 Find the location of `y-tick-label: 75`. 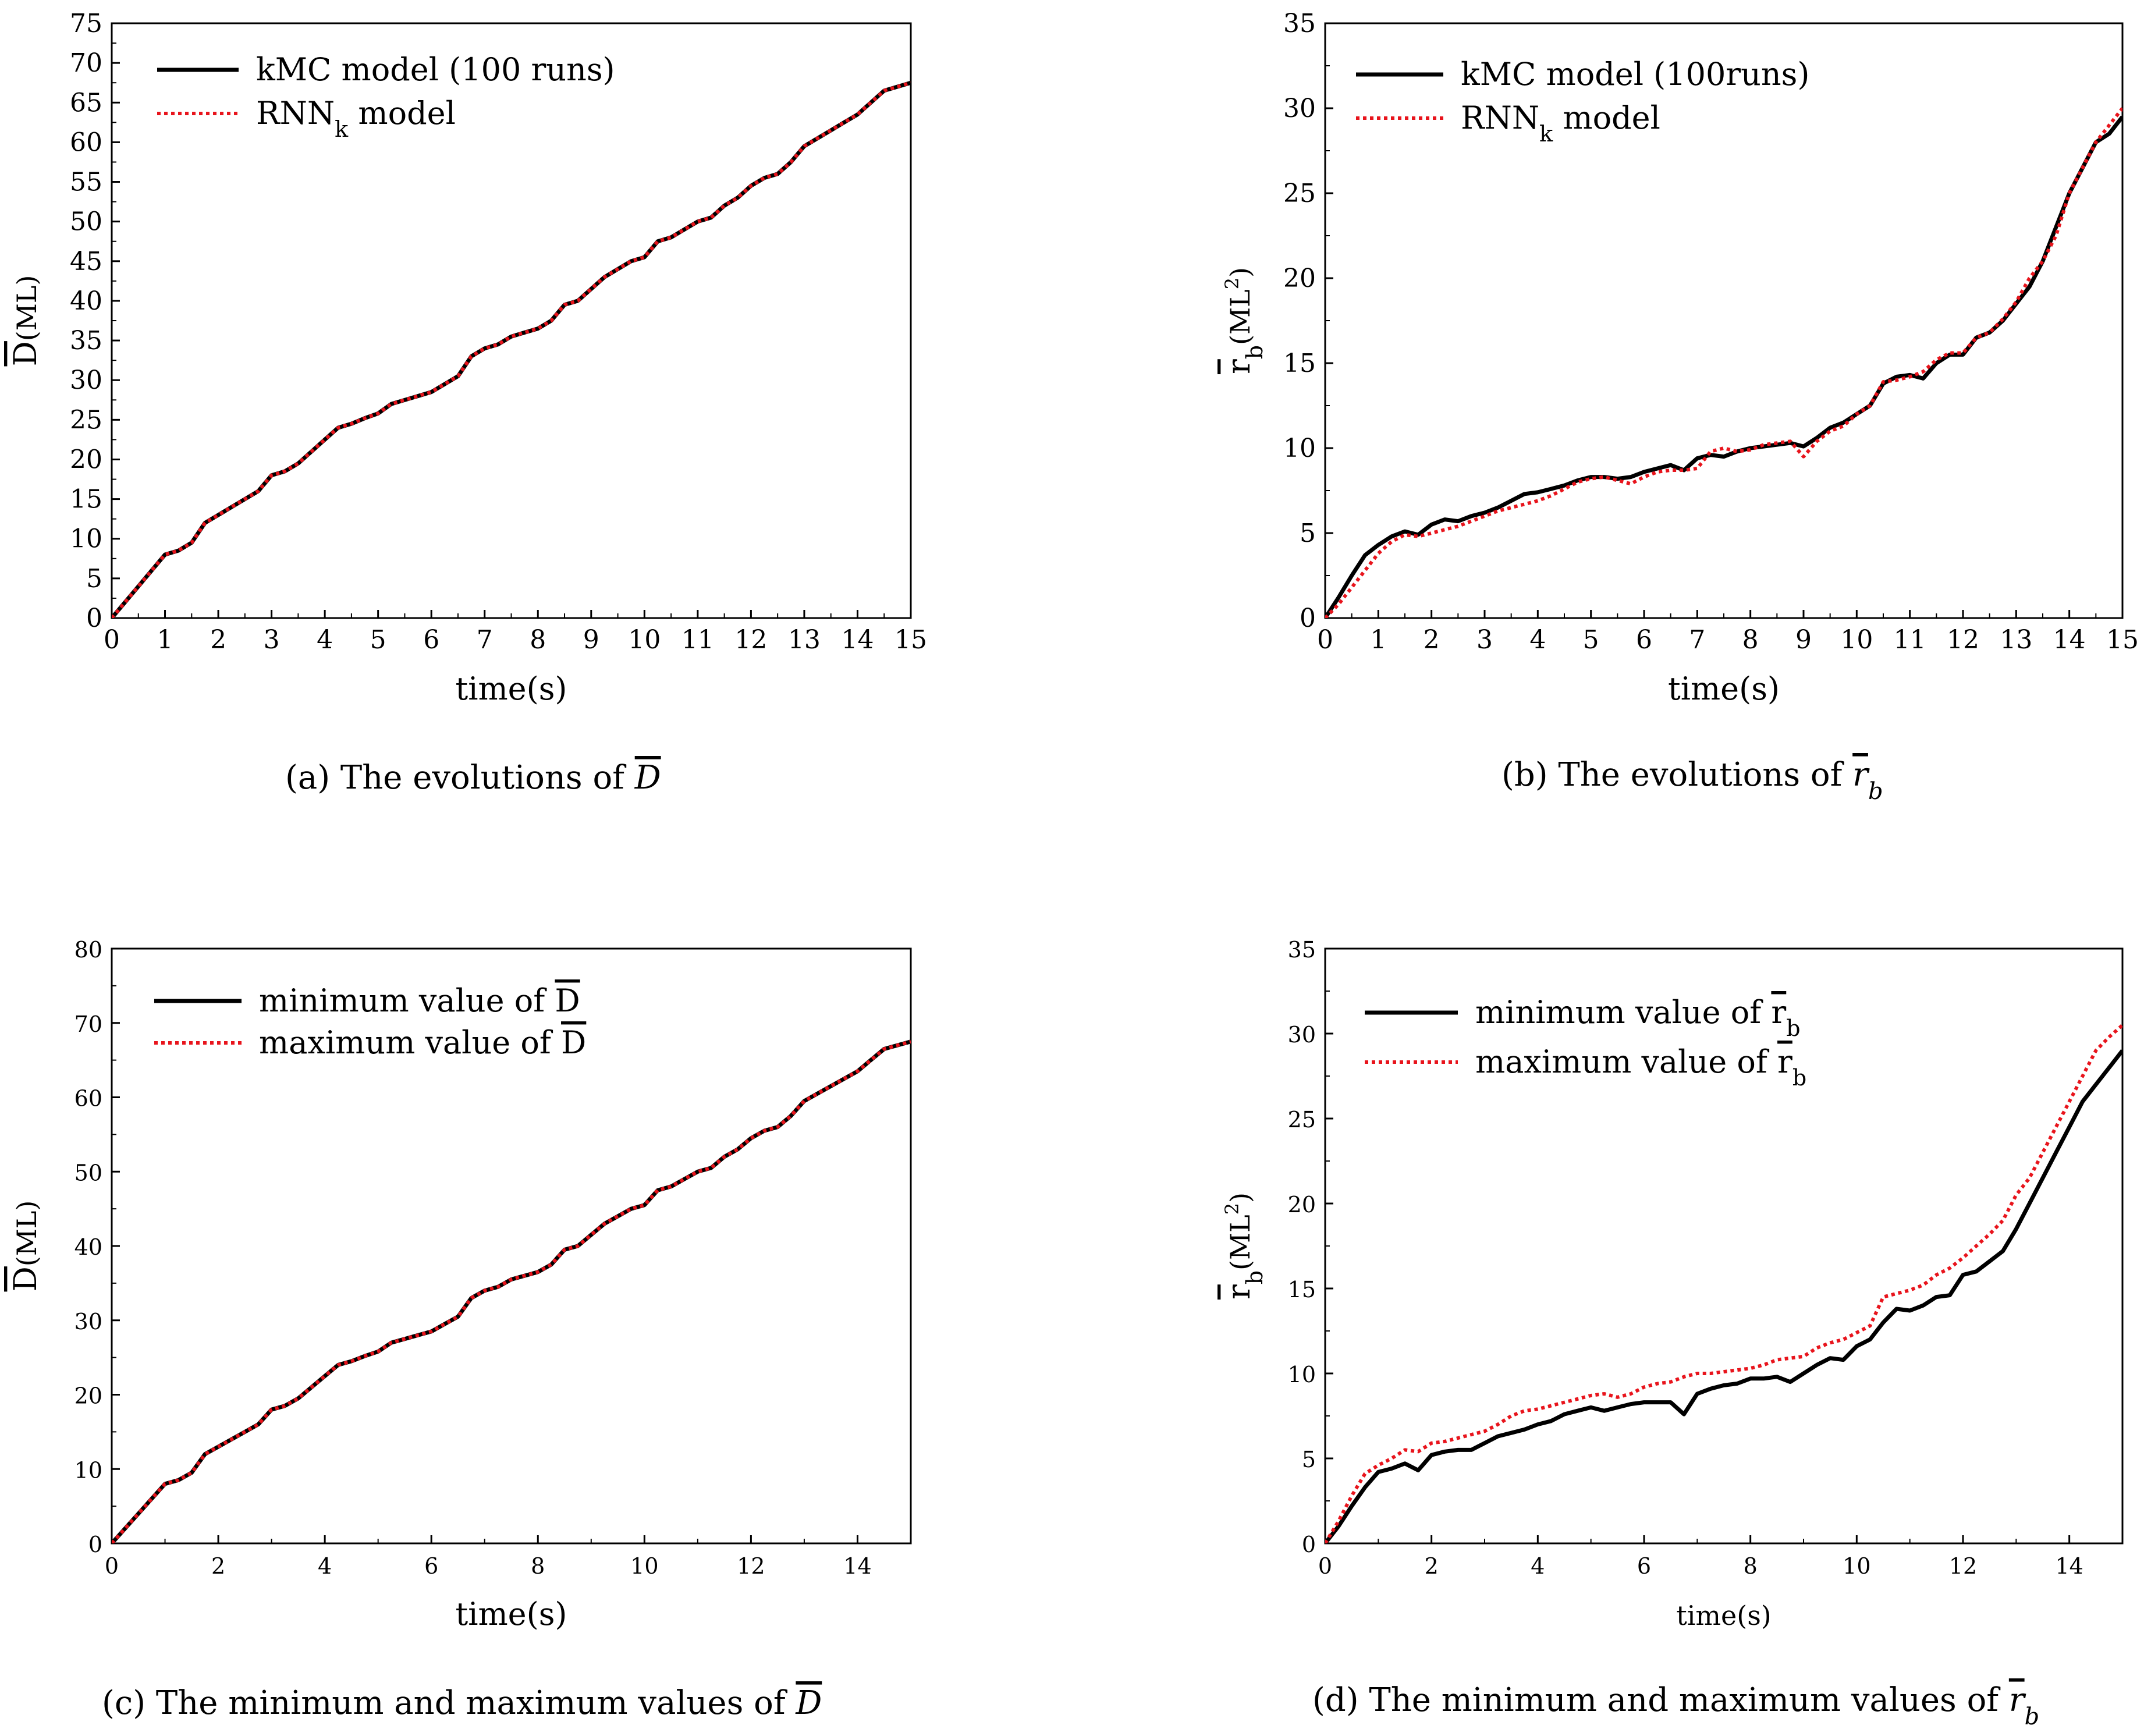

y-tick-label: 75 is located at coordinates (86, 23).